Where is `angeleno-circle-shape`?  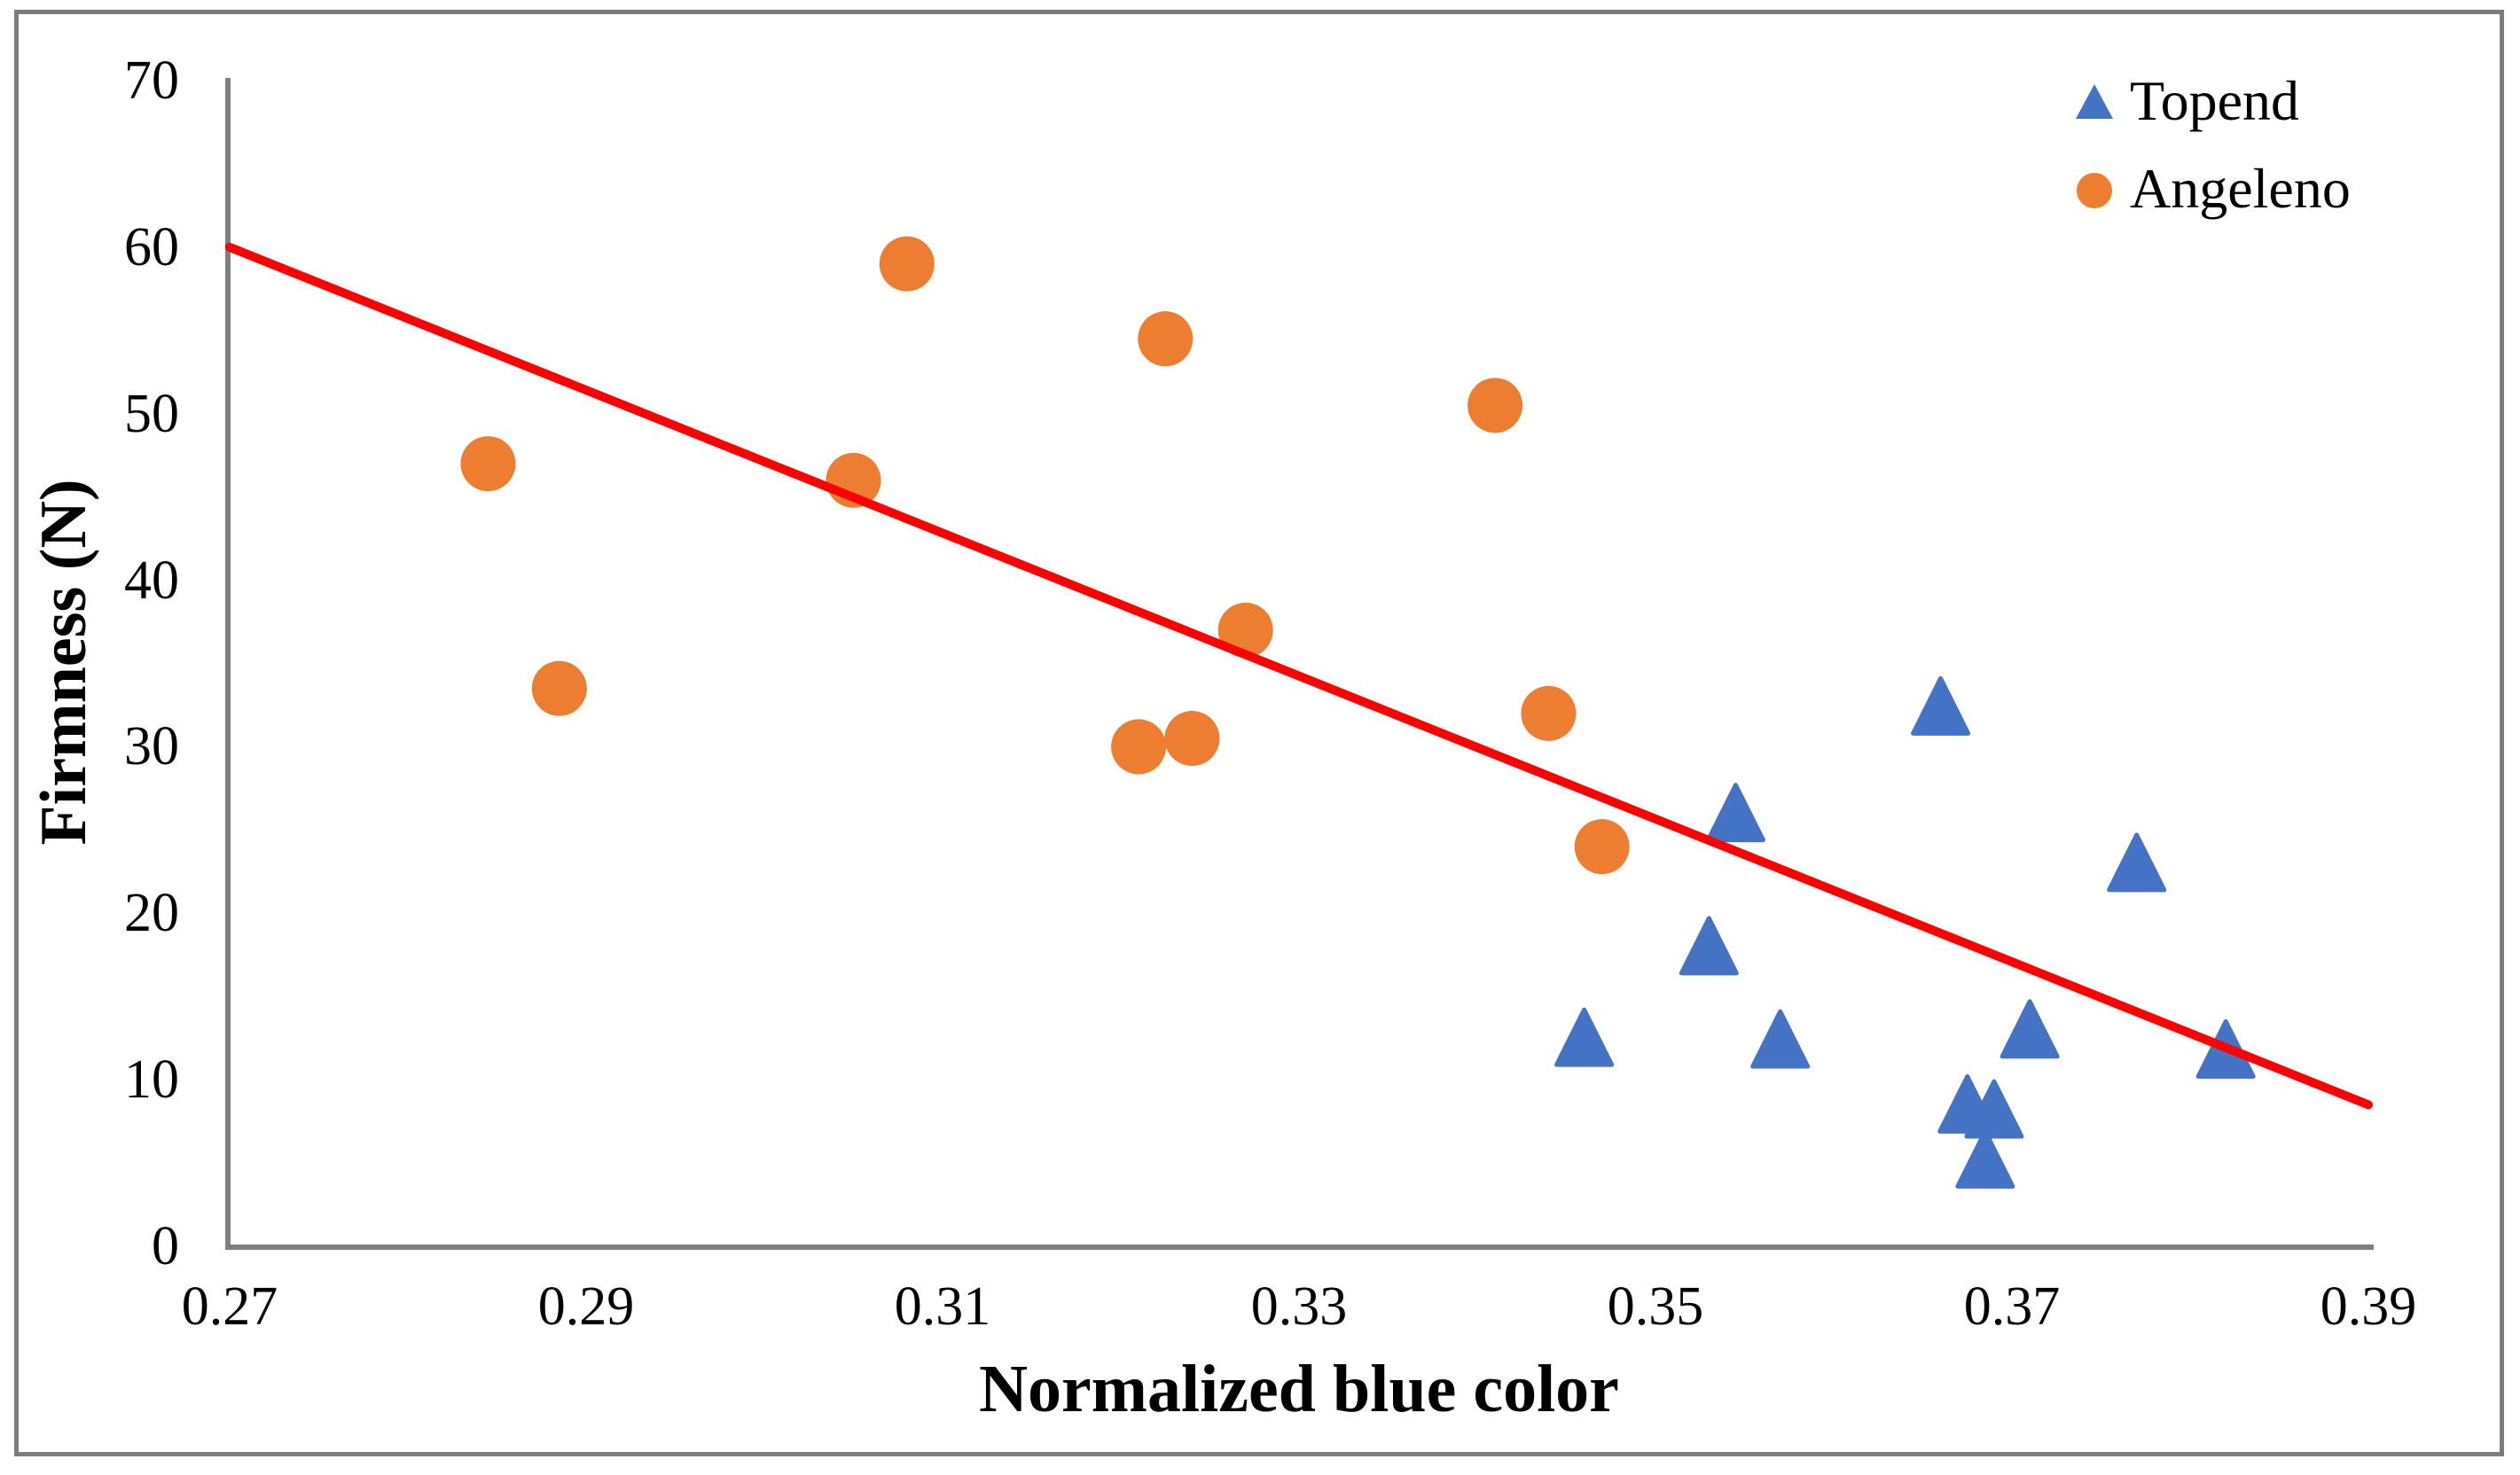
angeleno-circle-shape is located at coordinates (2094, 190).